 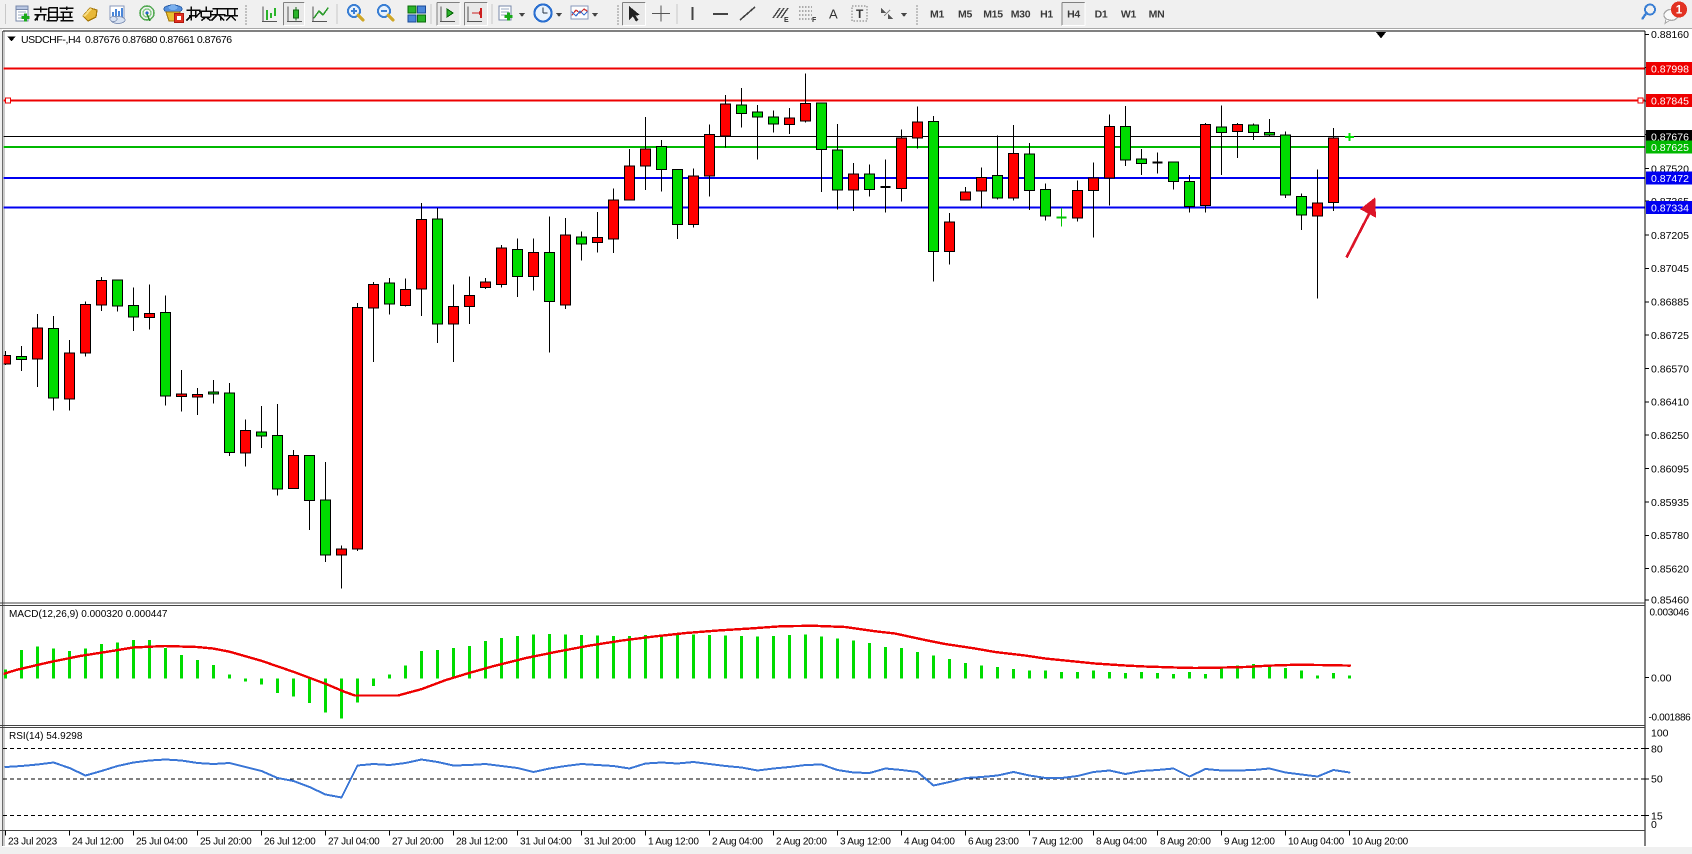 What do you see at coordinates (1657, 817) in the screenshot?
I see `svg-text: 15` at bounding box center [1657, 817].